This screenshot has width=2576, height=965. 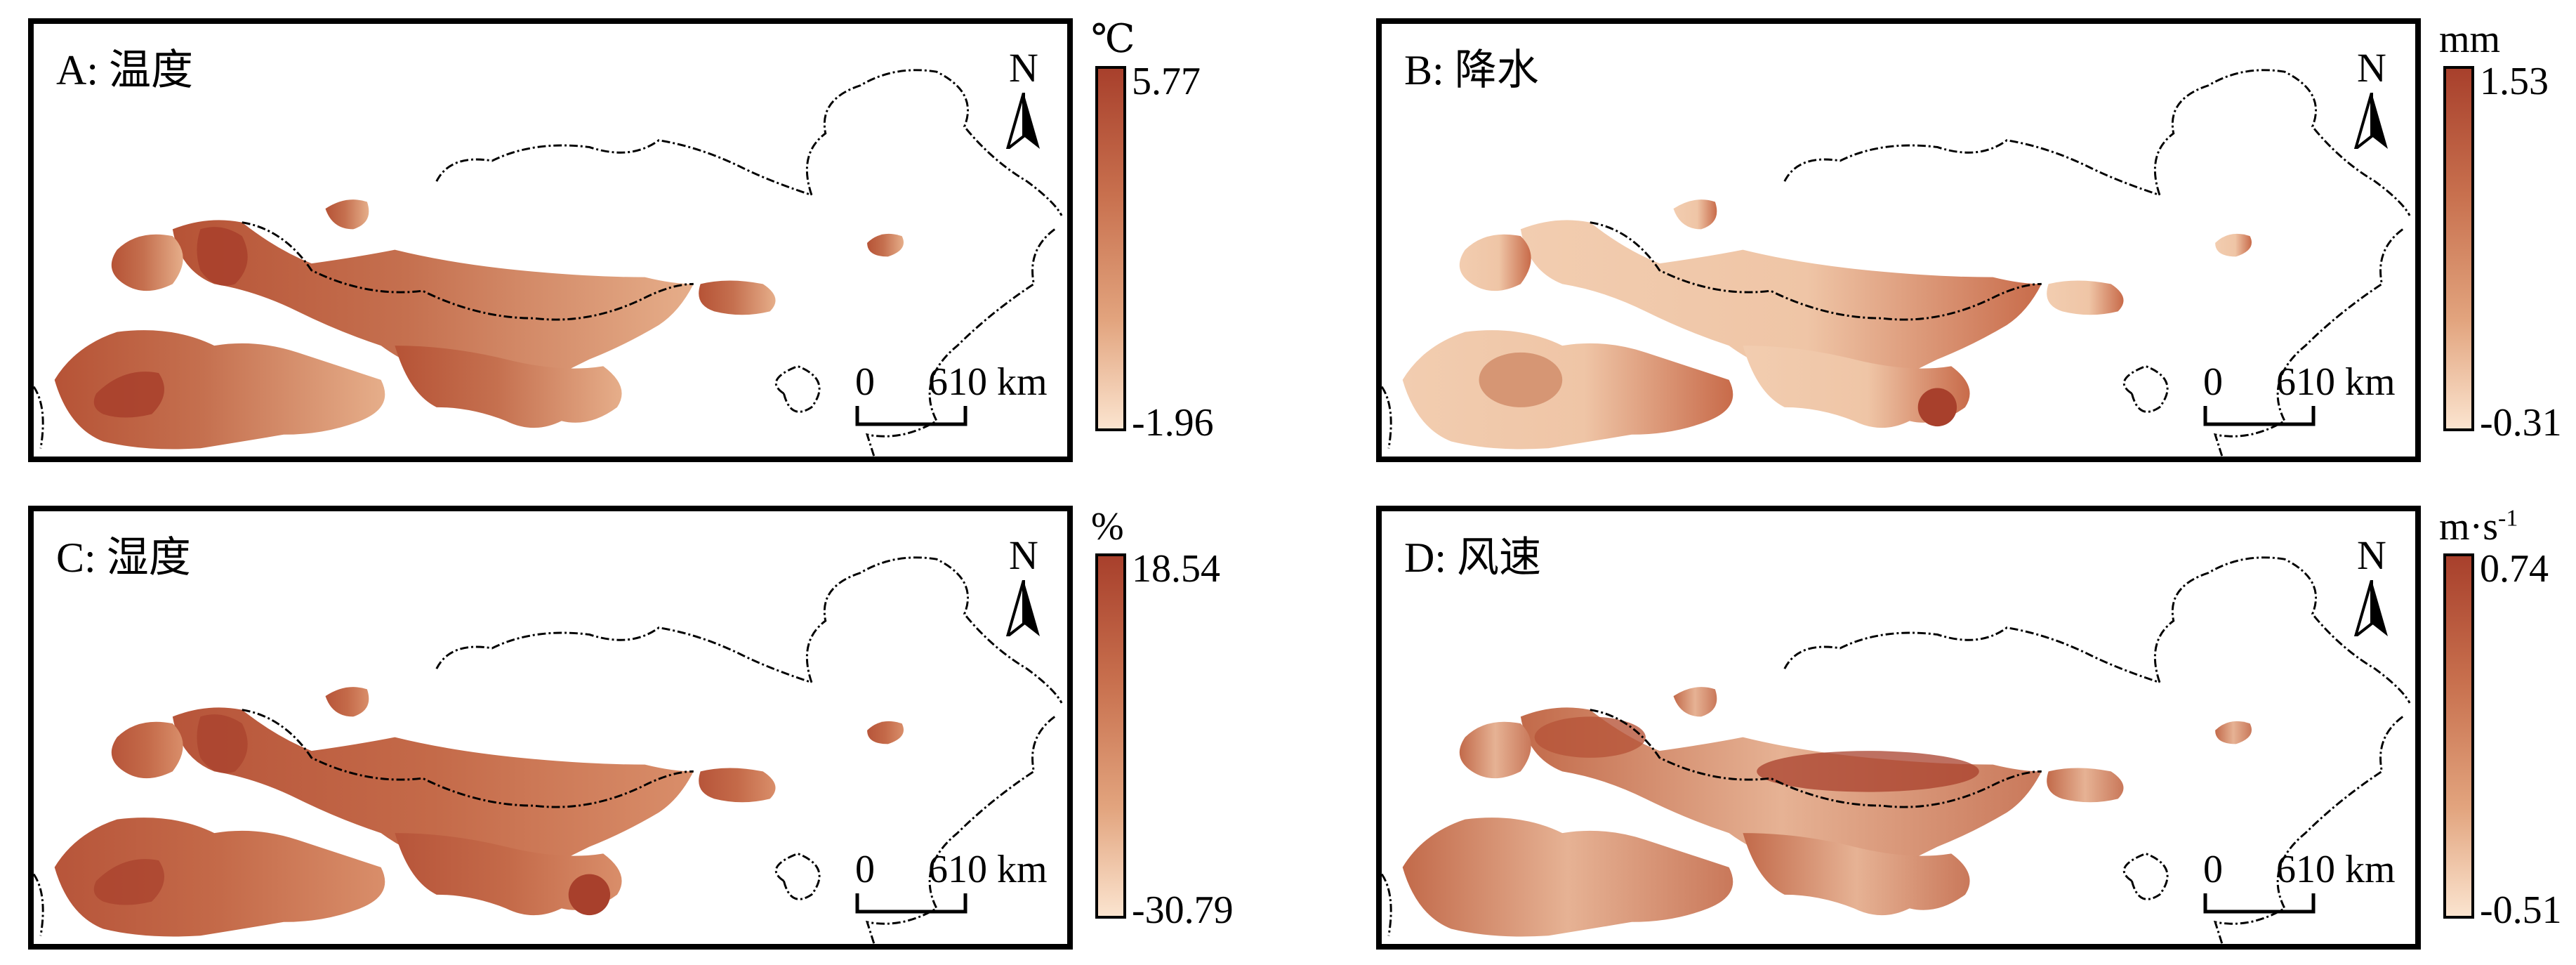 What do you see at coordinates (2504, 232) in the screenshot?
I see `color-legend: mm 1.53 -0.31` at bounding box center [2504, 232].